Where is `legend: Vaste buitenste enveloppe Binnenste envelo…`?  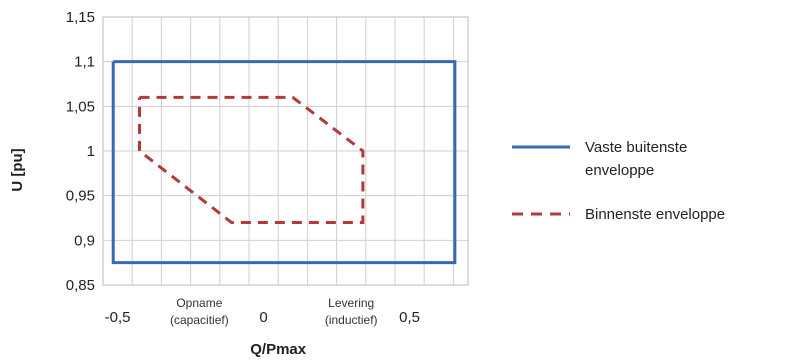
legend: Vaste buitenste enveloppe Binnenste envelo… is located at coordinates (618, 181).